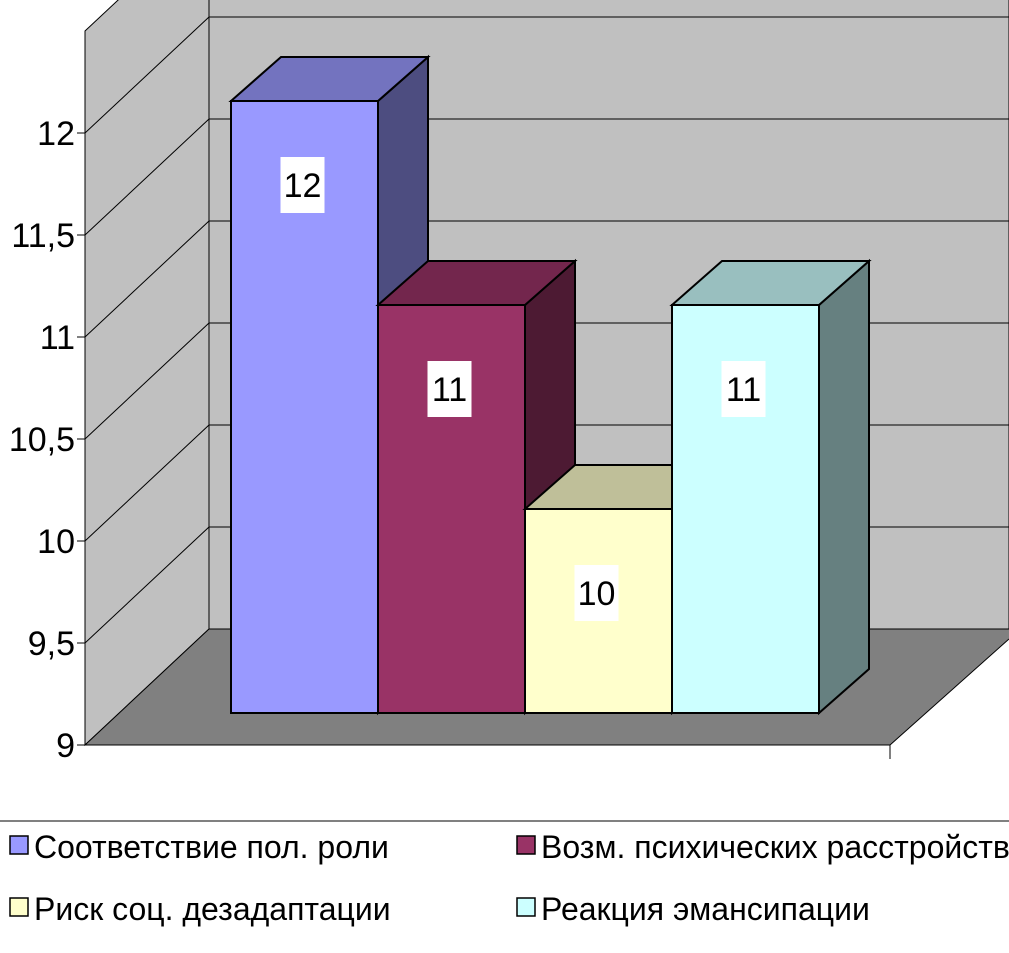  Describe the element at coordinates (51, 644) in the screenshot. I see `y-tick-label: 9,5` at that location.